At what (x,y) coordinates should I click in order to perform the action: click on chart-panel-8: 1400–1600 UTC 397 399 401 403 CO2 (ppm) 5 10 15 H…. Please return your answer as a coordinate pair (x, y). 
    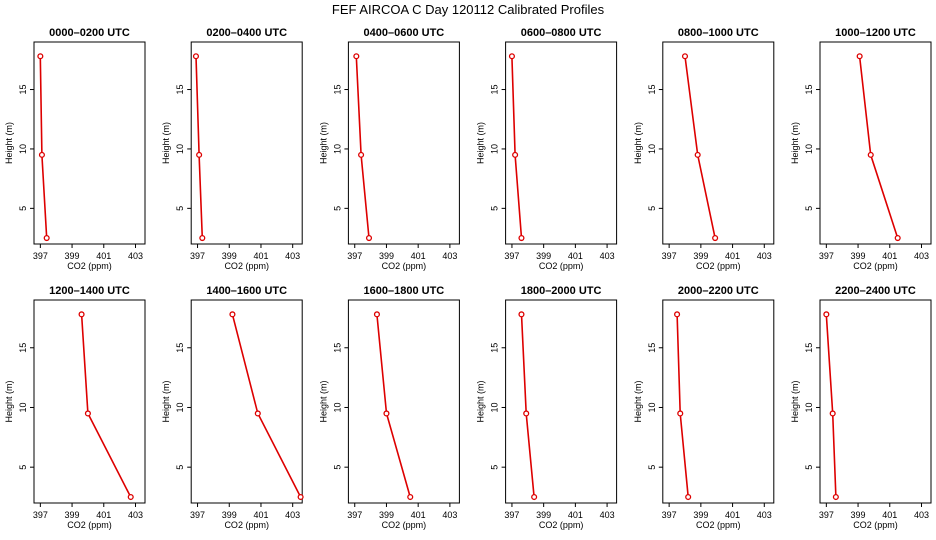
    Looking at the image, I should click on (232, 407).